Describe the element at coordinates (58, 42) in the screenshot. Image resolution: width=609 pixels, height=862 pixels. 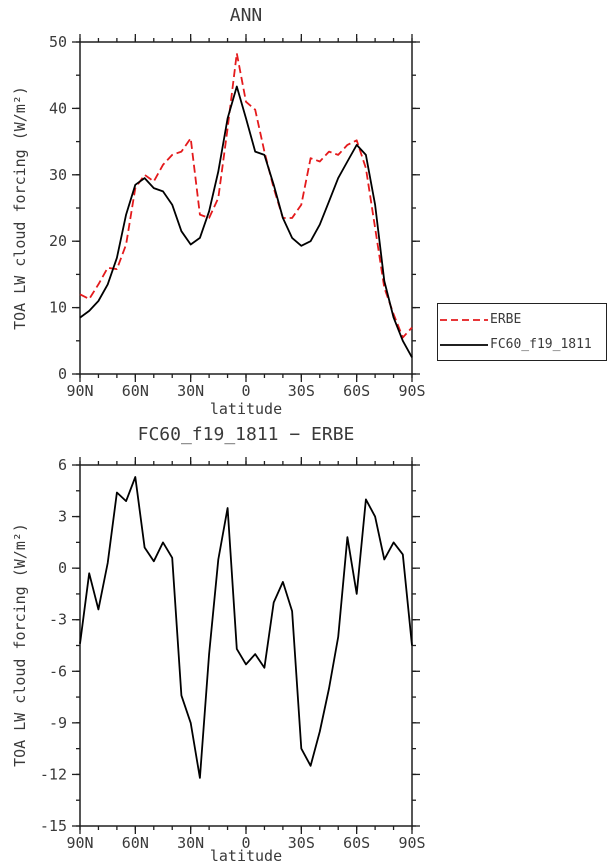
I see `svg-text: 50` at that location.